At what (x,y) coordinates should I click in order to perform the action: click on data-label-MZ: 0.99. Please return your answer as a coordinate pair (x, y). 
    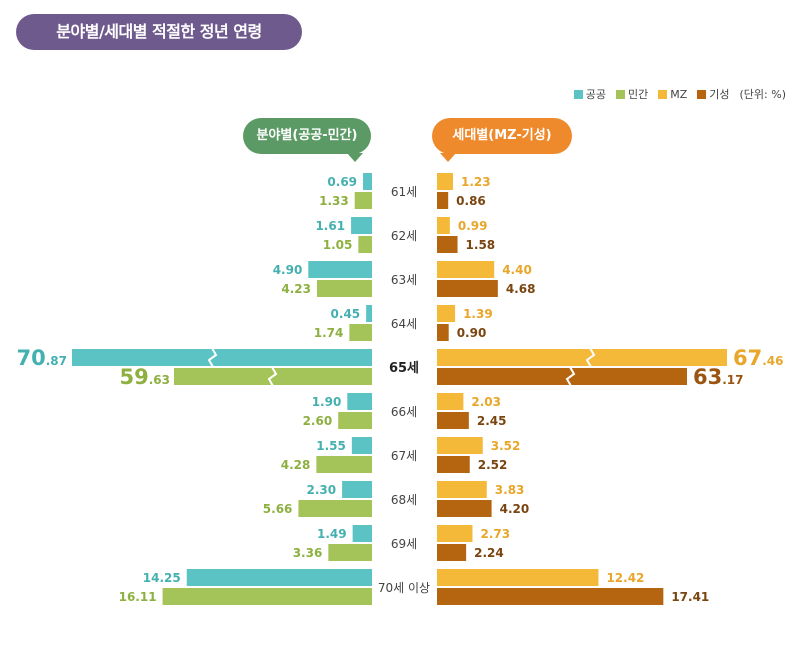
    Looking at the image, I should click on (473, 226).